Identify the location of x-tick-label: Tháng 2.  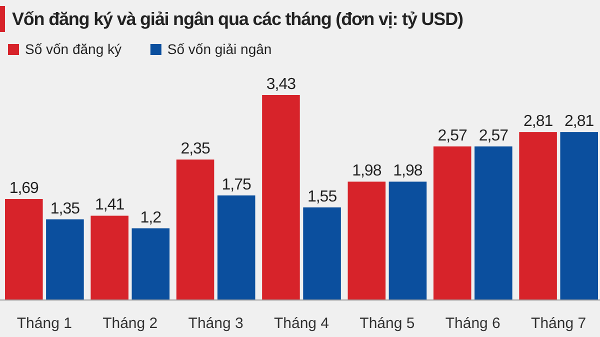
(130, 323).